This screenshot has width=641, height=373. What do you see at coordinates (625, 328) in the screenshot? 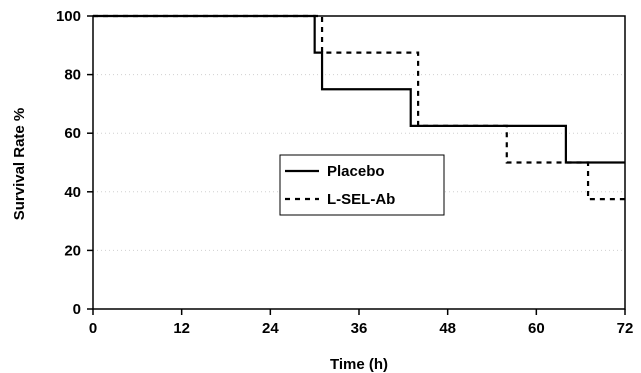
I see `x-tick-label: 72` at bounding box center [625, 328].